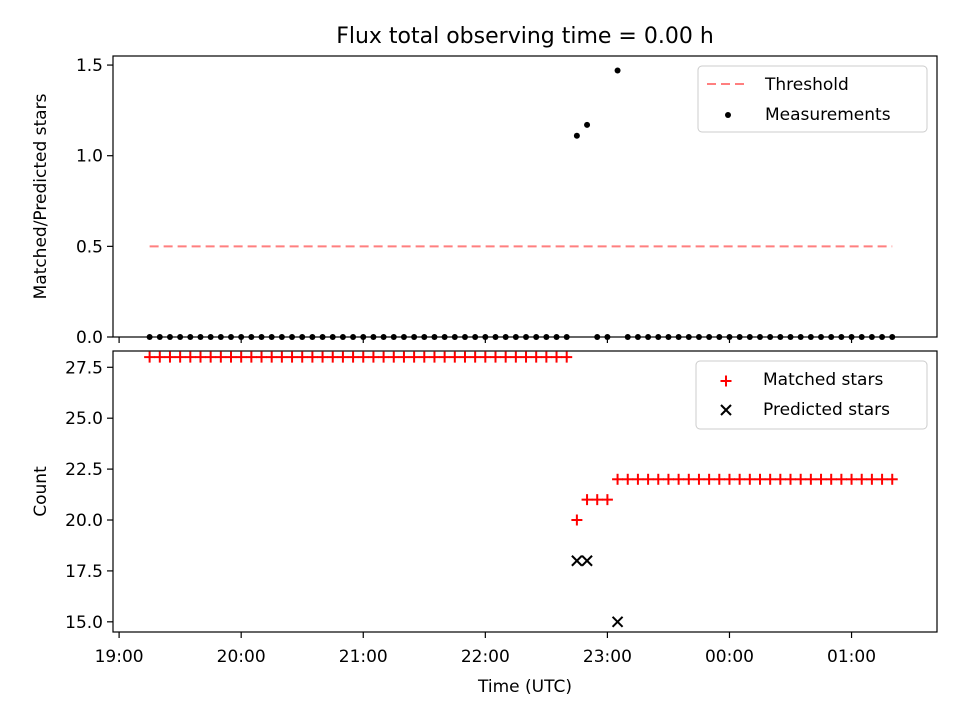 Image resolution: width=960 pixels, height=720 pixels. What do you see at coordinates (485, 657) in the screenshot?
I see `x-tick-label: 22:00` at bounding box center [485, 657].